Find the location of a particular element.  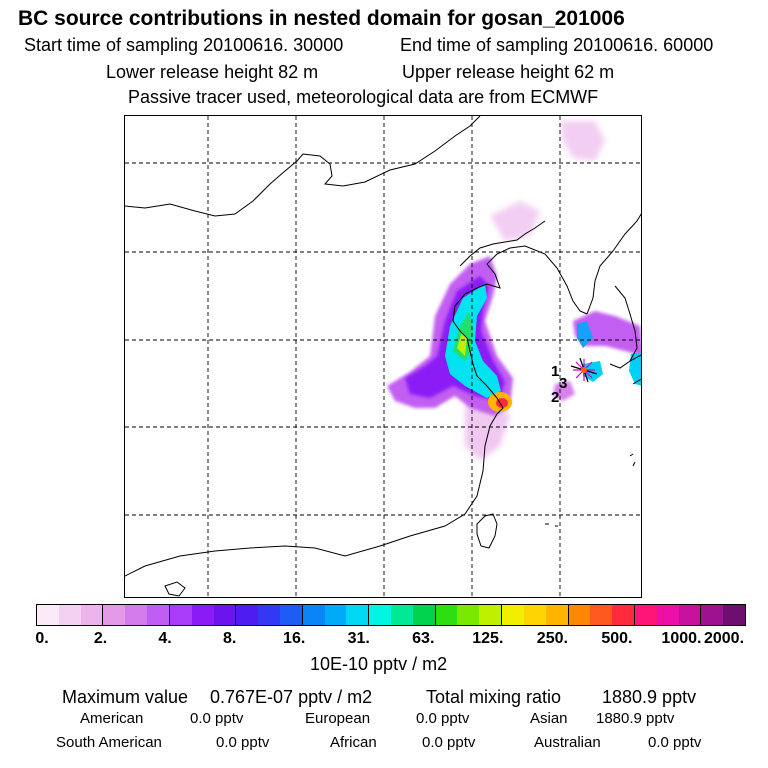

coast-japan is located at coordinates (635, 369).